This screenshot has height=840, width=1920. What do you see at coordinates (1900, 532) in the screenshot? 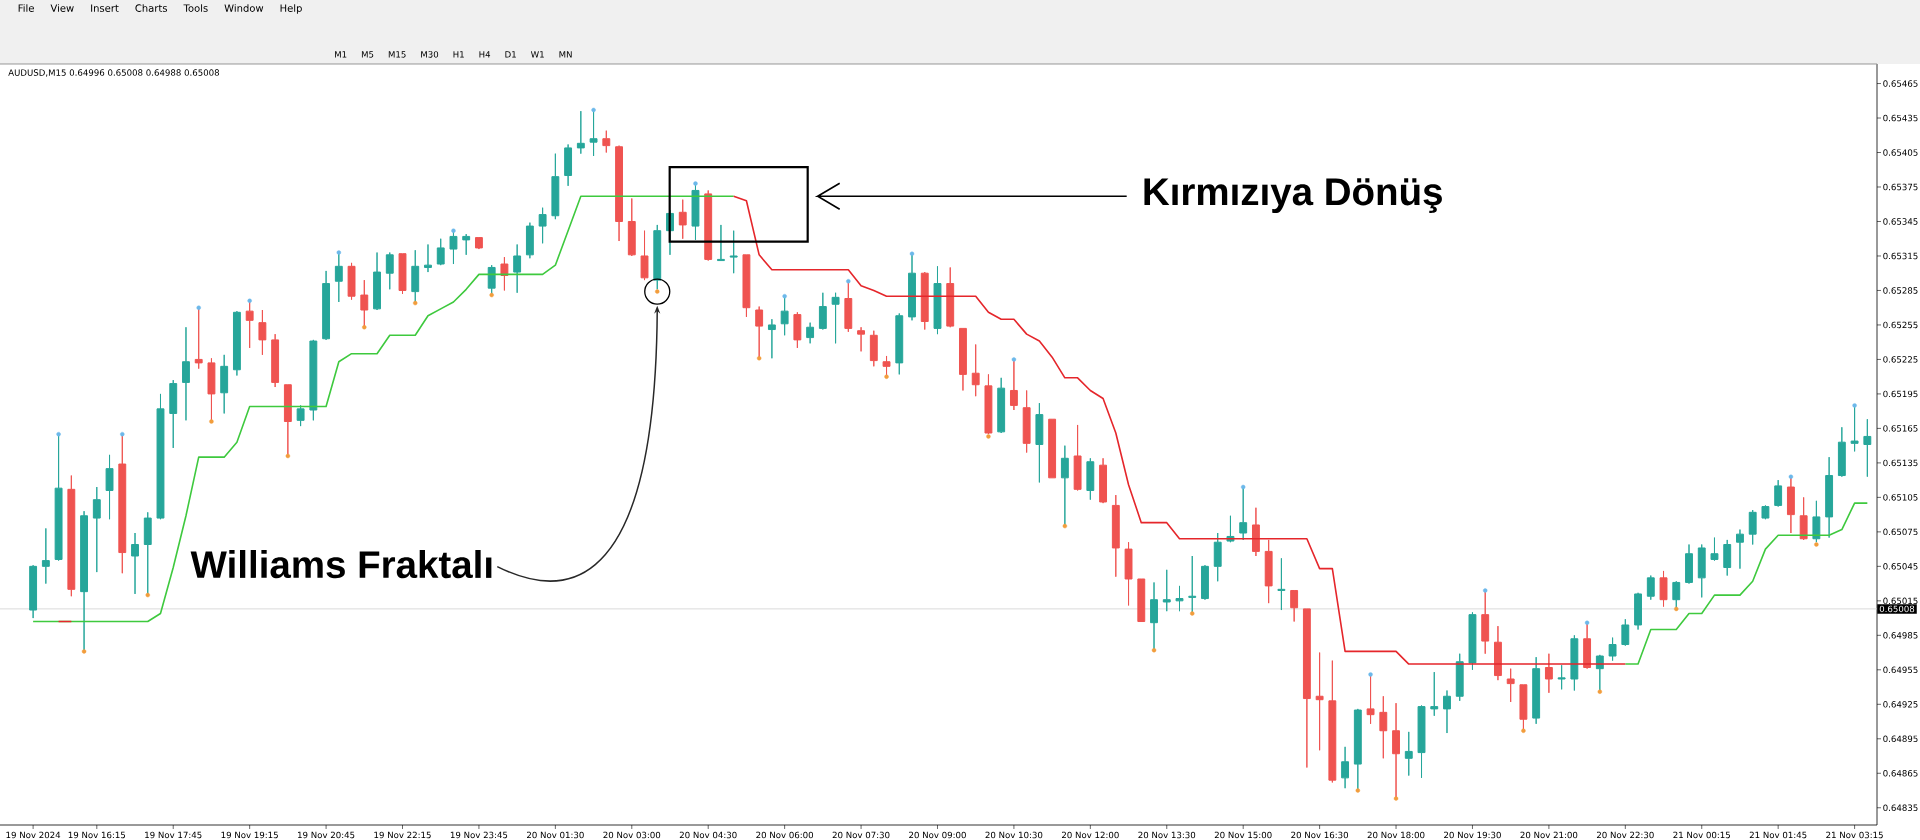
I see `y-tick-label: 0.65075` at bounding box center [1900, 532].